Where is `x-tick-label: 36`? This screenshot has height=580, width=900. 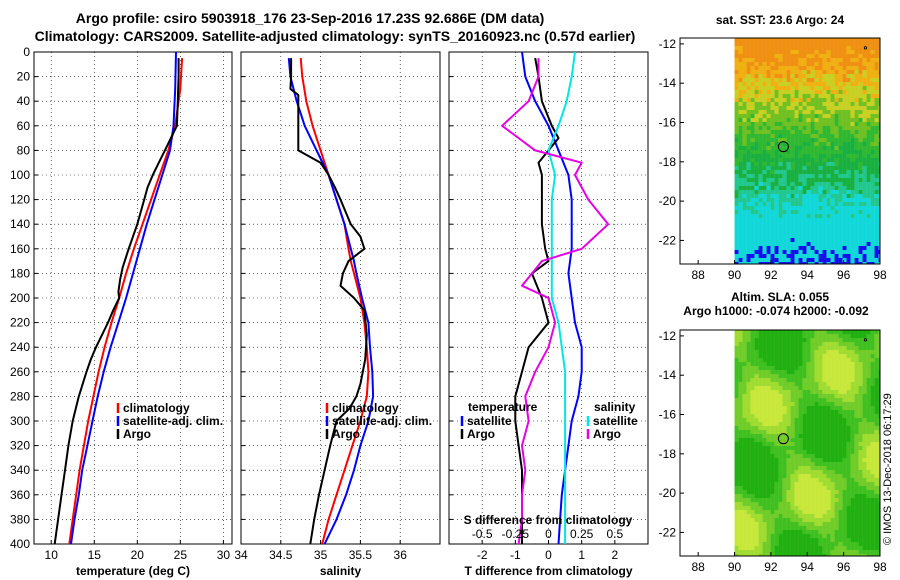
x-tick-label: 36 is located at coordinates (401, 555).